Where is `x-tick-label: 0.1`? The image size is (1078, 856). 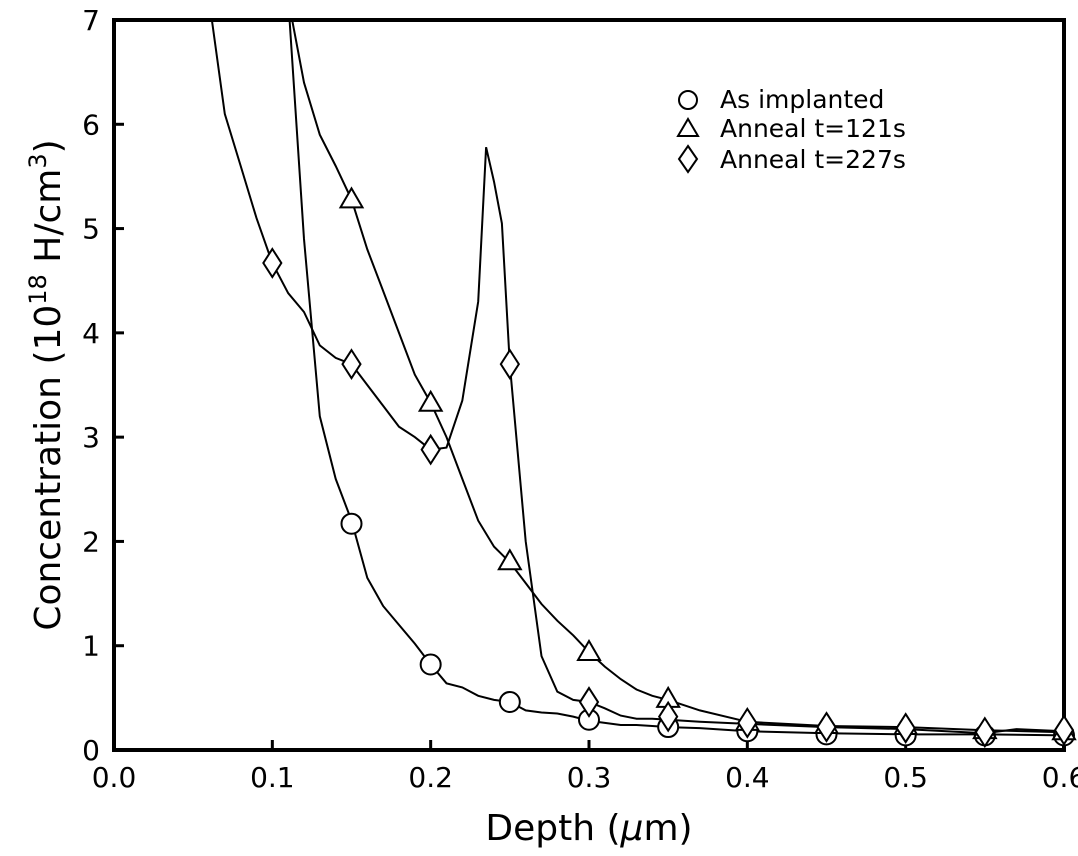 x-tick-label: 0.1 is located at coordinates (272, 777).